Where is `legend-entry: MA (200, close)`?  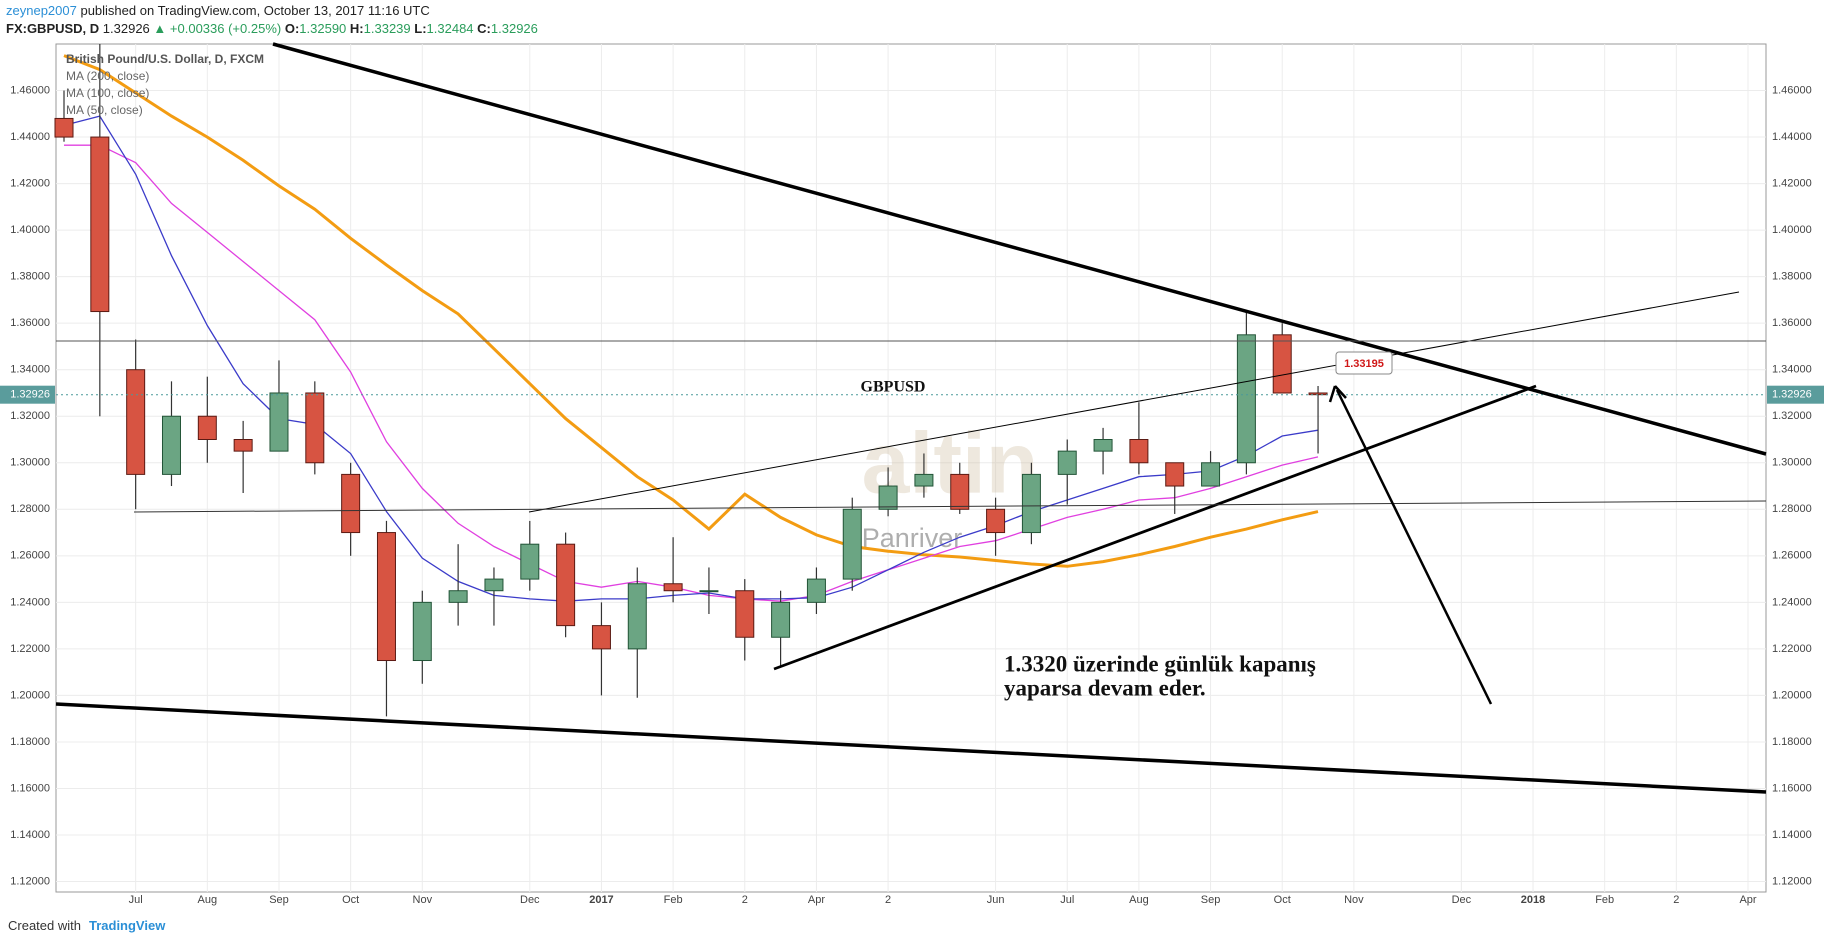
legend-entry: MA (200, close) is located at coordinates (107, 76).